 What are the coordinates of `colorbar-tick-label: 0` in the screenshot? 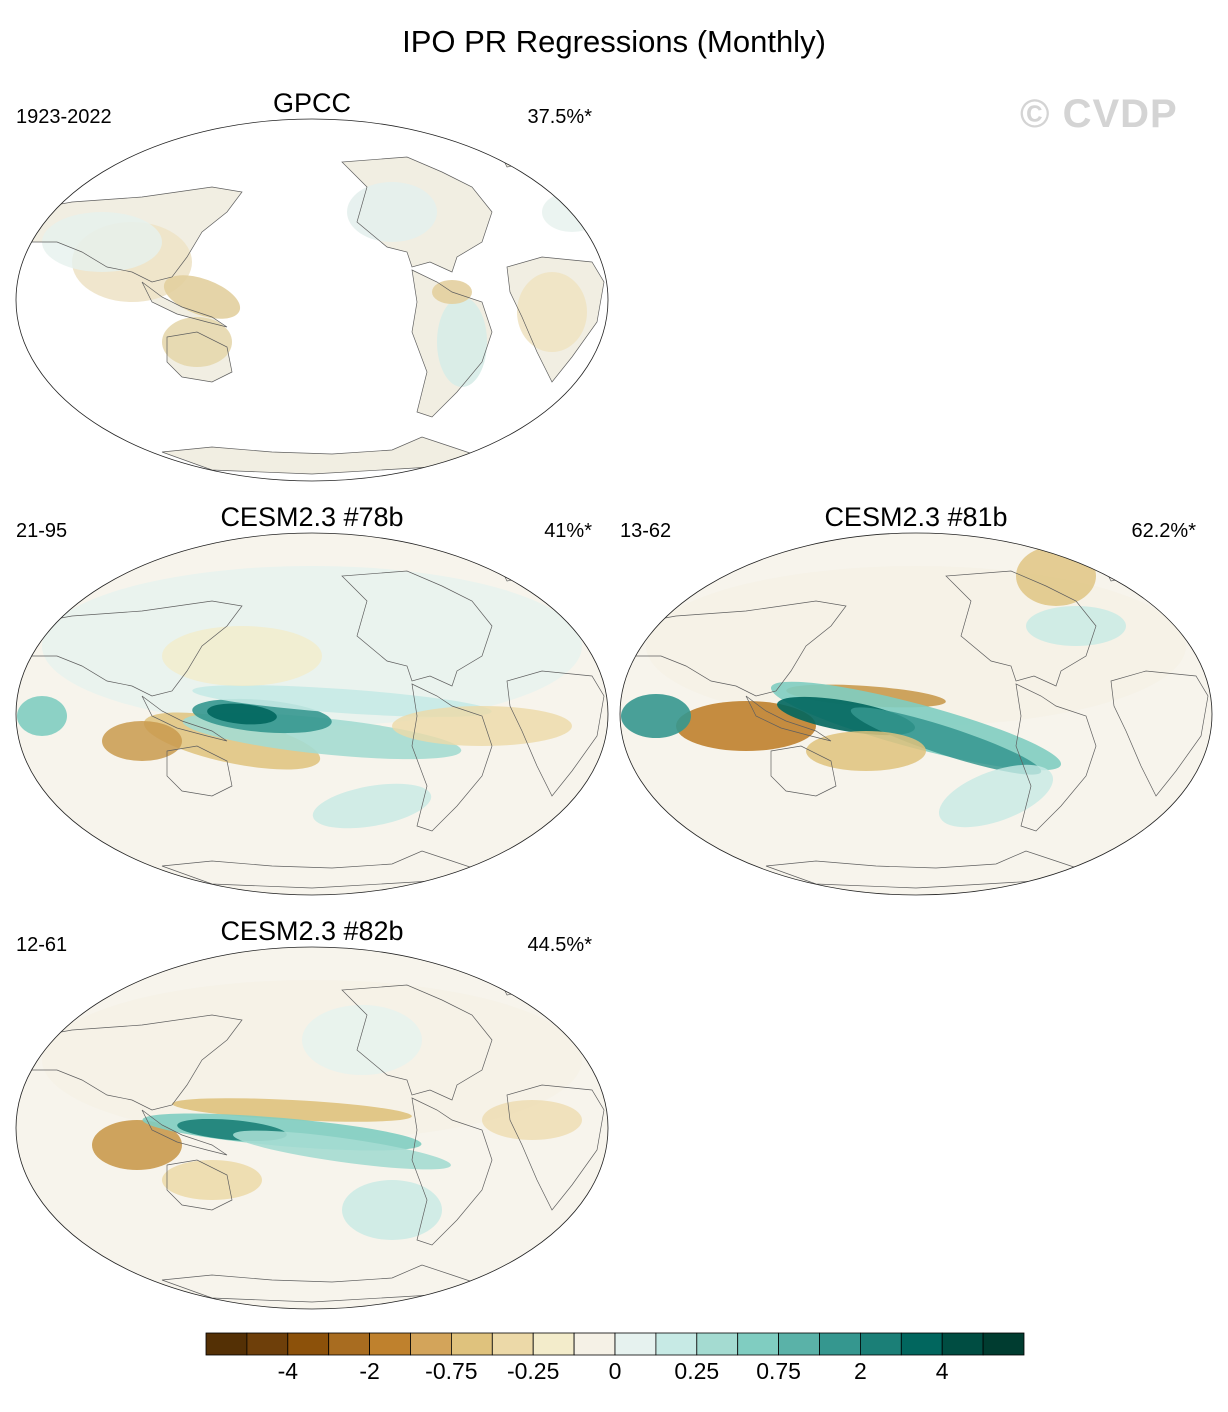 It's located at (615, 1371).